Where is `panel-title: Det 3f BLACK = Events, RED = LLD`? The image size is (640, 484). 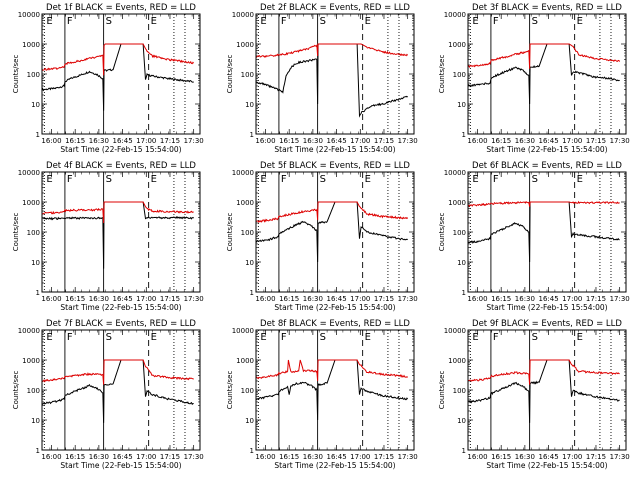 panel-title: Det 3f BLACK = Events, RED = LLD is located at coordinates (547, 8).